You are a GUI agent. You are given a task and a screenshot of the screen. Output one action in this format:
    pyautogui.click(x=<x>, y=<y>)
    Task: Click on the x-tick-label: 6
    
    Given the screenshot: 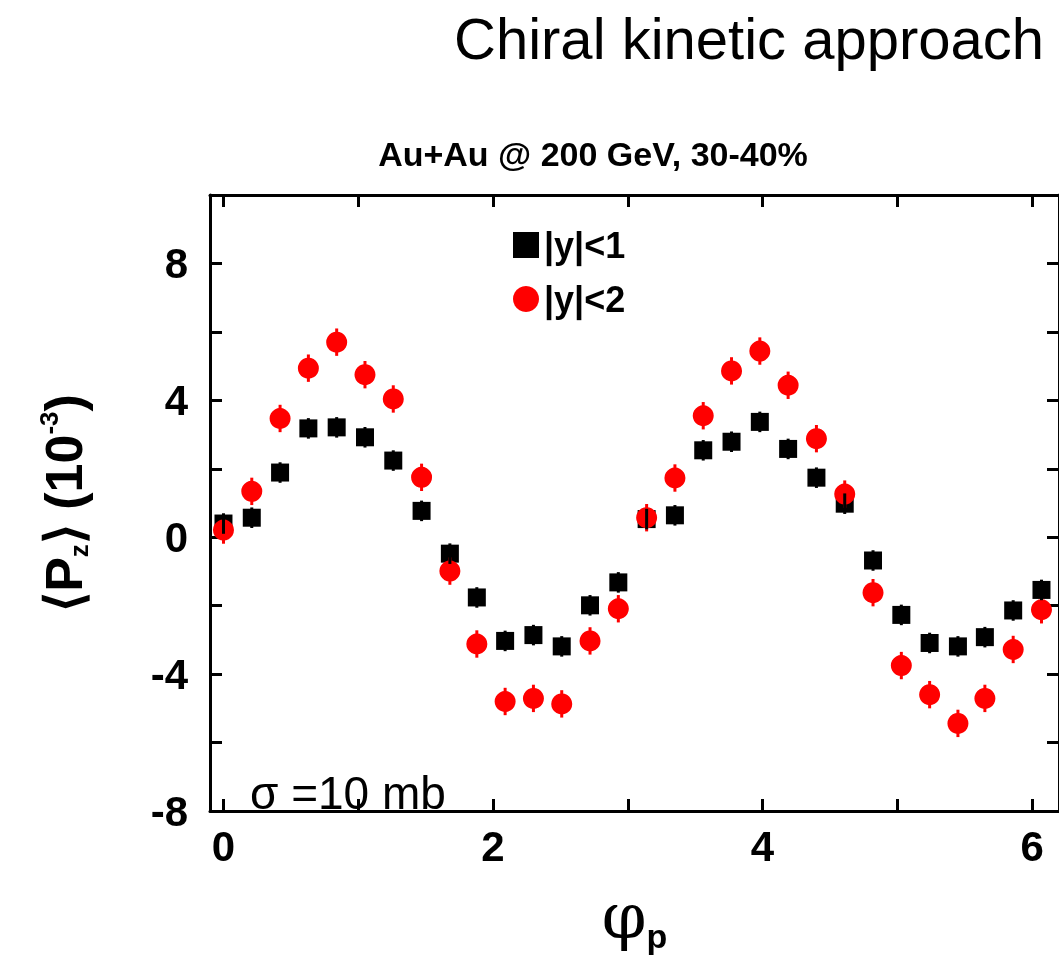 What is the action you would take?
    pyautogui.click(x=1032, y=846)
    